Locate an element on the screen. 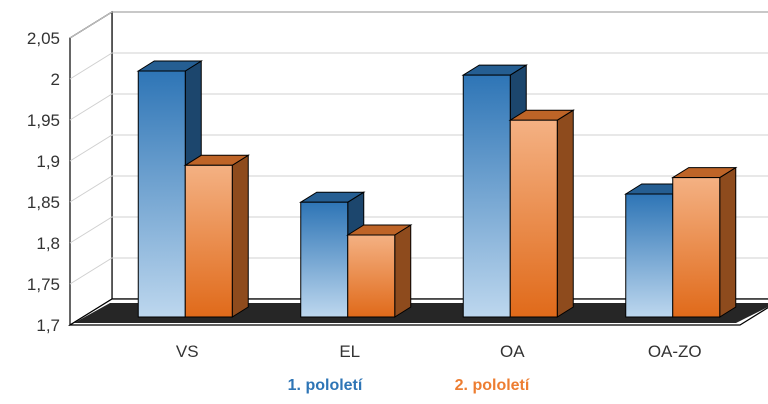 The height and width of the screenshot is (404, 768). y-axis-ticks: 1,7 1,75 1,8 1,85 1,9 1,95 2 2,05 is located at coordinates (43, 182).